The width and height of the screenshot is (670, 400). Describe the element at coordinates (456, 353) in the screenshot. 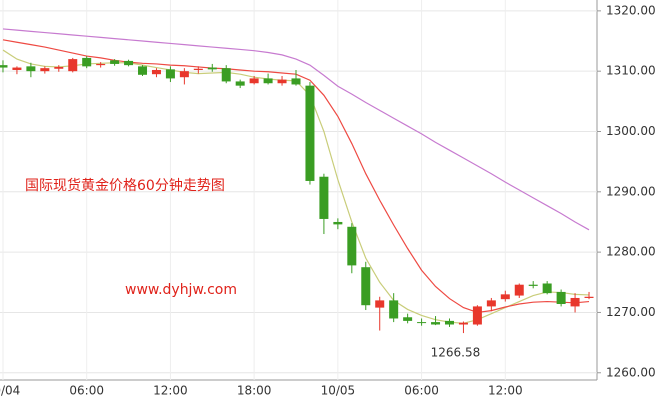

I see `low-price-label: 1266.58` at that location.